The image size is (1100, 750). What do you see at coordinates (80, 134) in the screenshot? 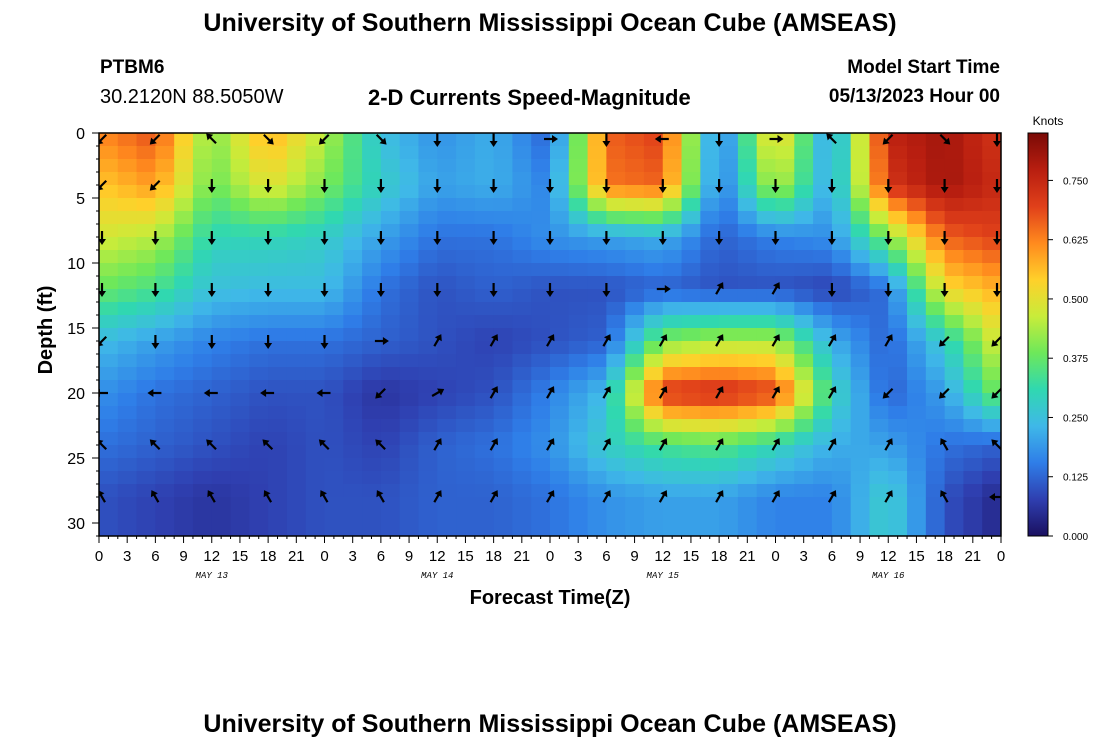
I see `y-tick-label: 0` at bounding box center [80, 134].